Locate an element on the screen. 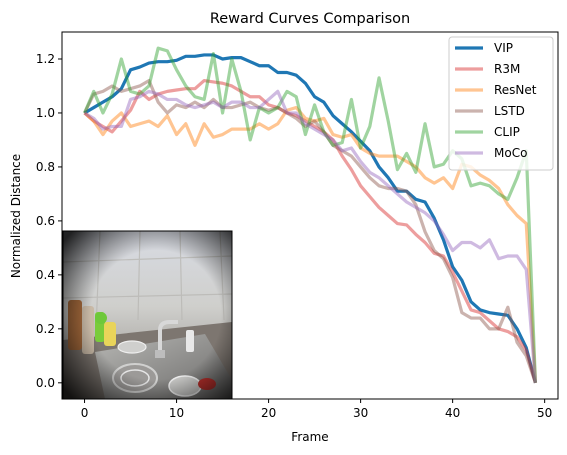  legend-box is located at coordinates (501, 103).